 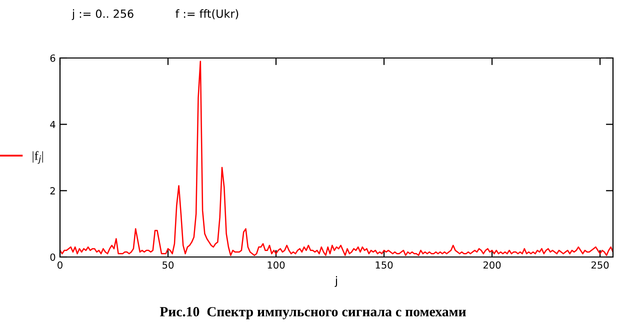 I want to click on x-tick-label: 0, so click(x=60, y=265).